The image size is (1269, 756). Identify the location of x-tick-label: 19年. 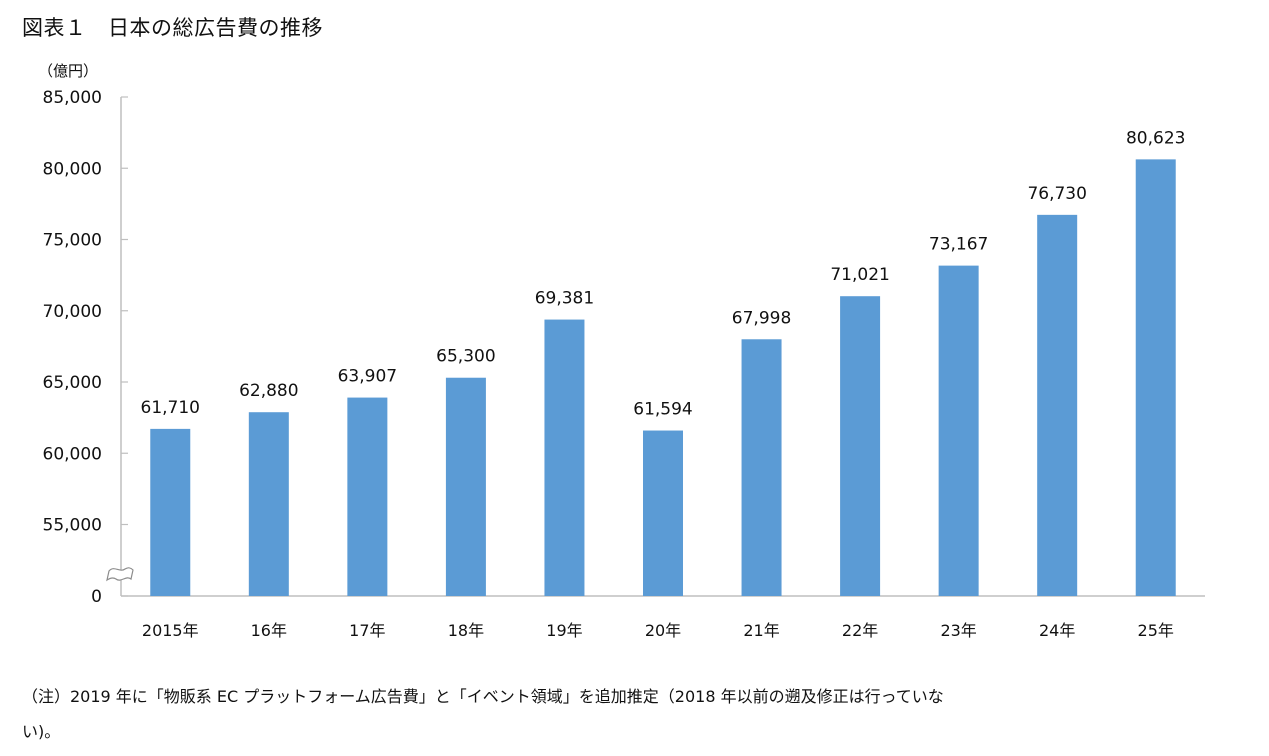
(564, 630).